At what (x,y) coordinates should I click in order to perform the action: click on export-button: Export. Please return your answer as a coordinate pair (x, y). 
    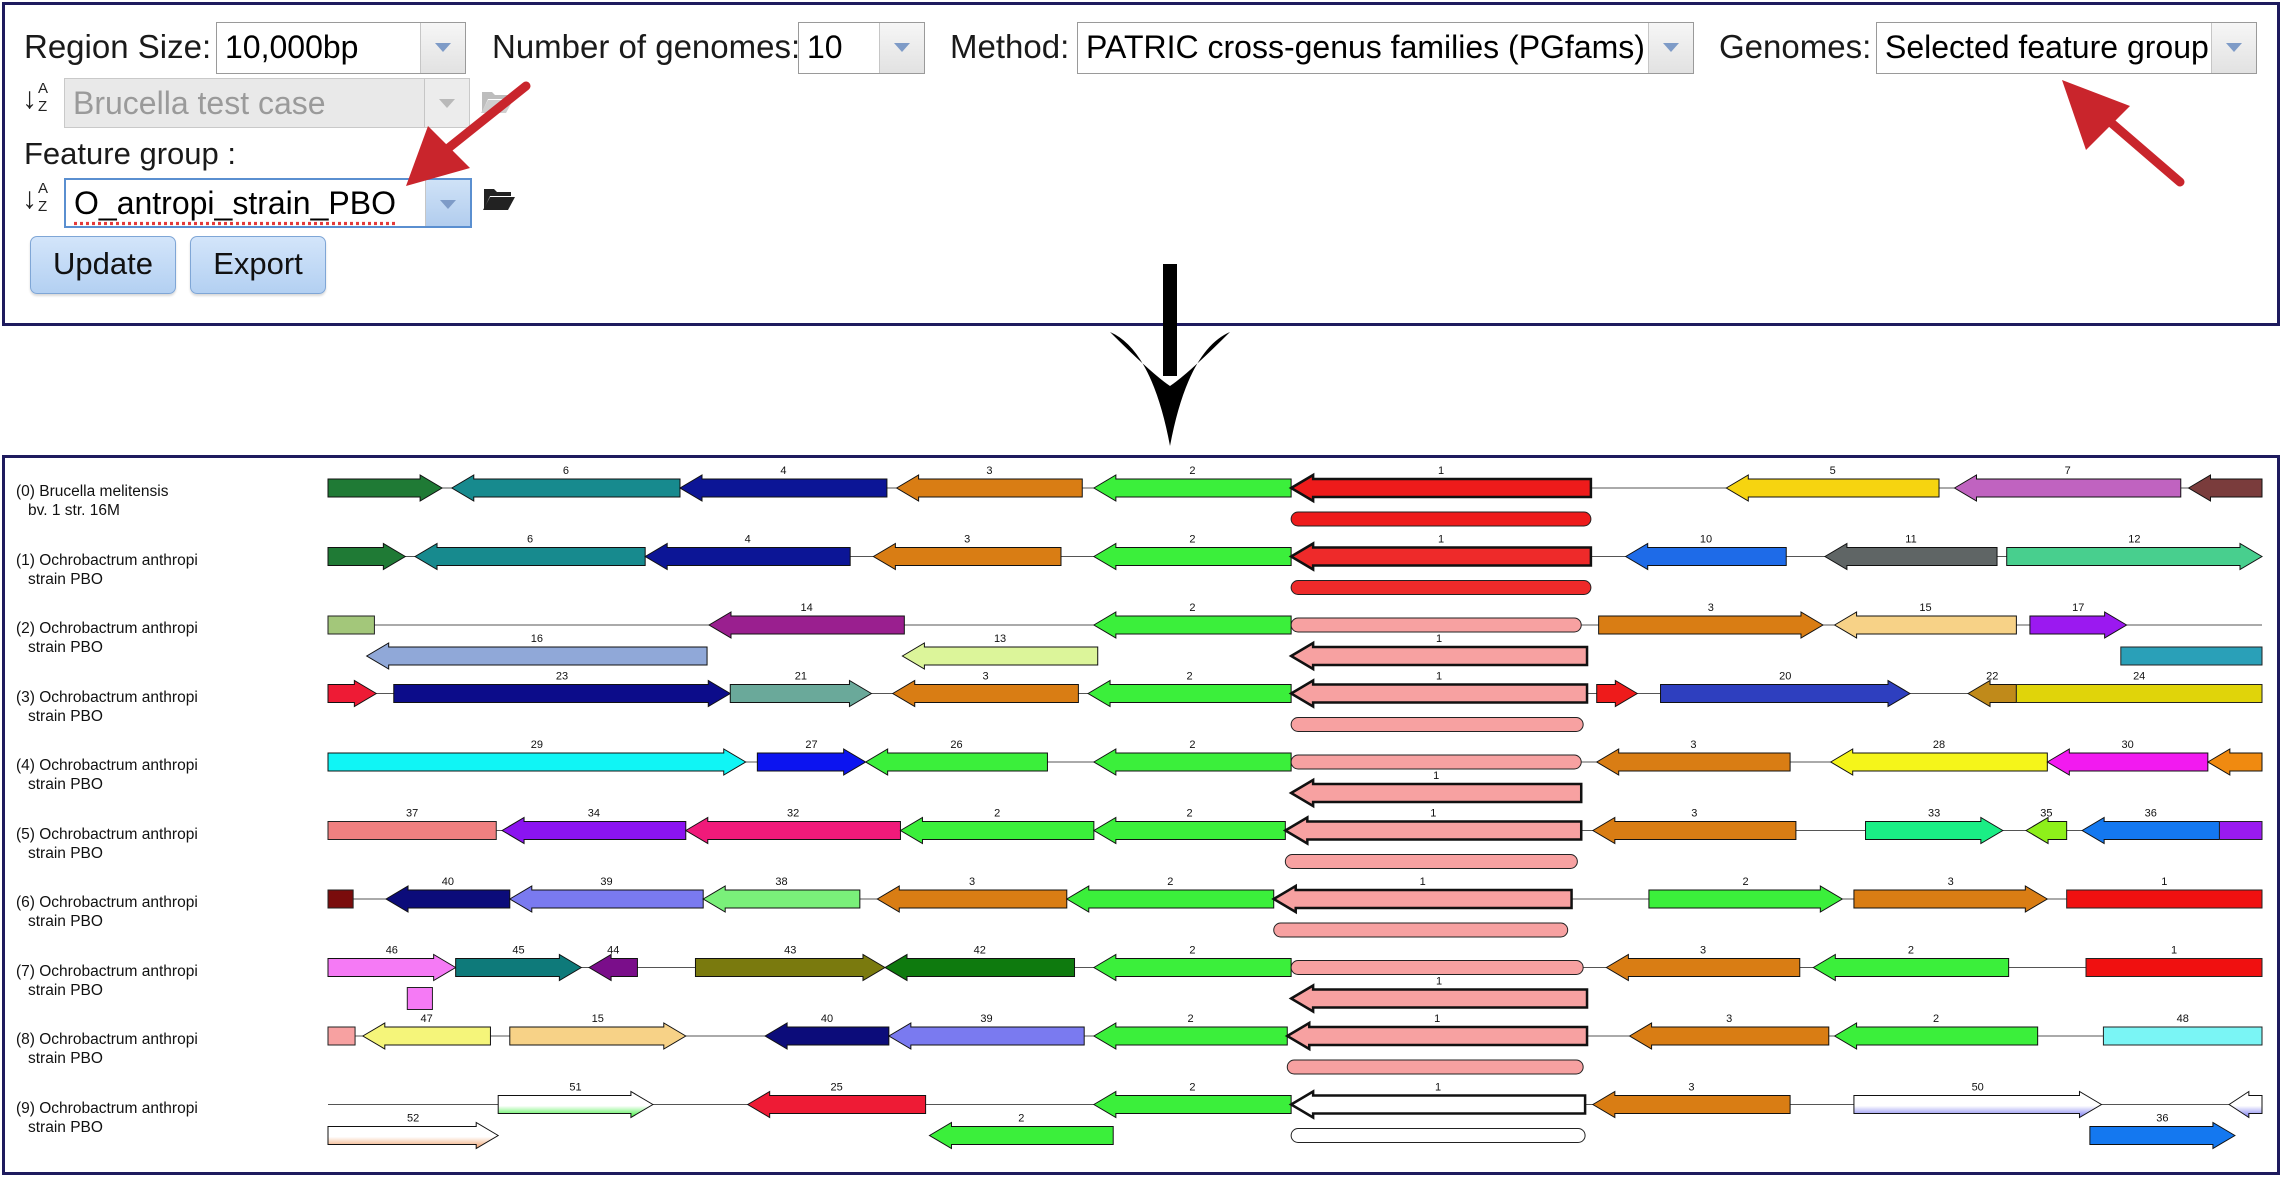
    Looking at the image, I should click on (258, 265).